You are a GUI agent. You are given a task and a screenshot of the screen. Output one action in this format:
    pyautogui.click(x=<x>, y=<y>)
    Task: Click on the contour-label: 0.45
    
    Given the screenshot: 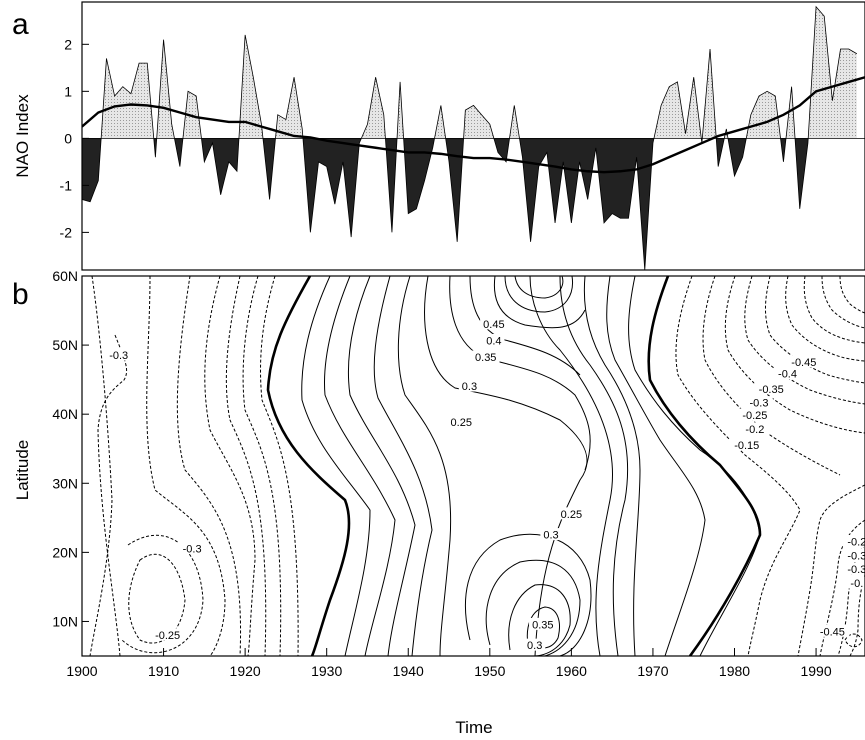 What is the action you would take?
    pyautogui.click(x=493, y=325)
    